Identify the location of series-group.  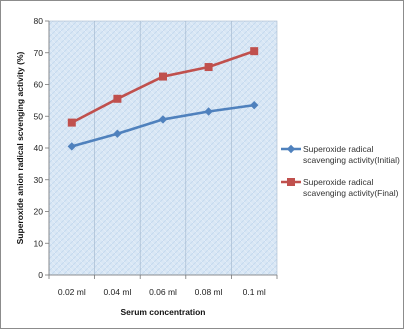
(163, 99).